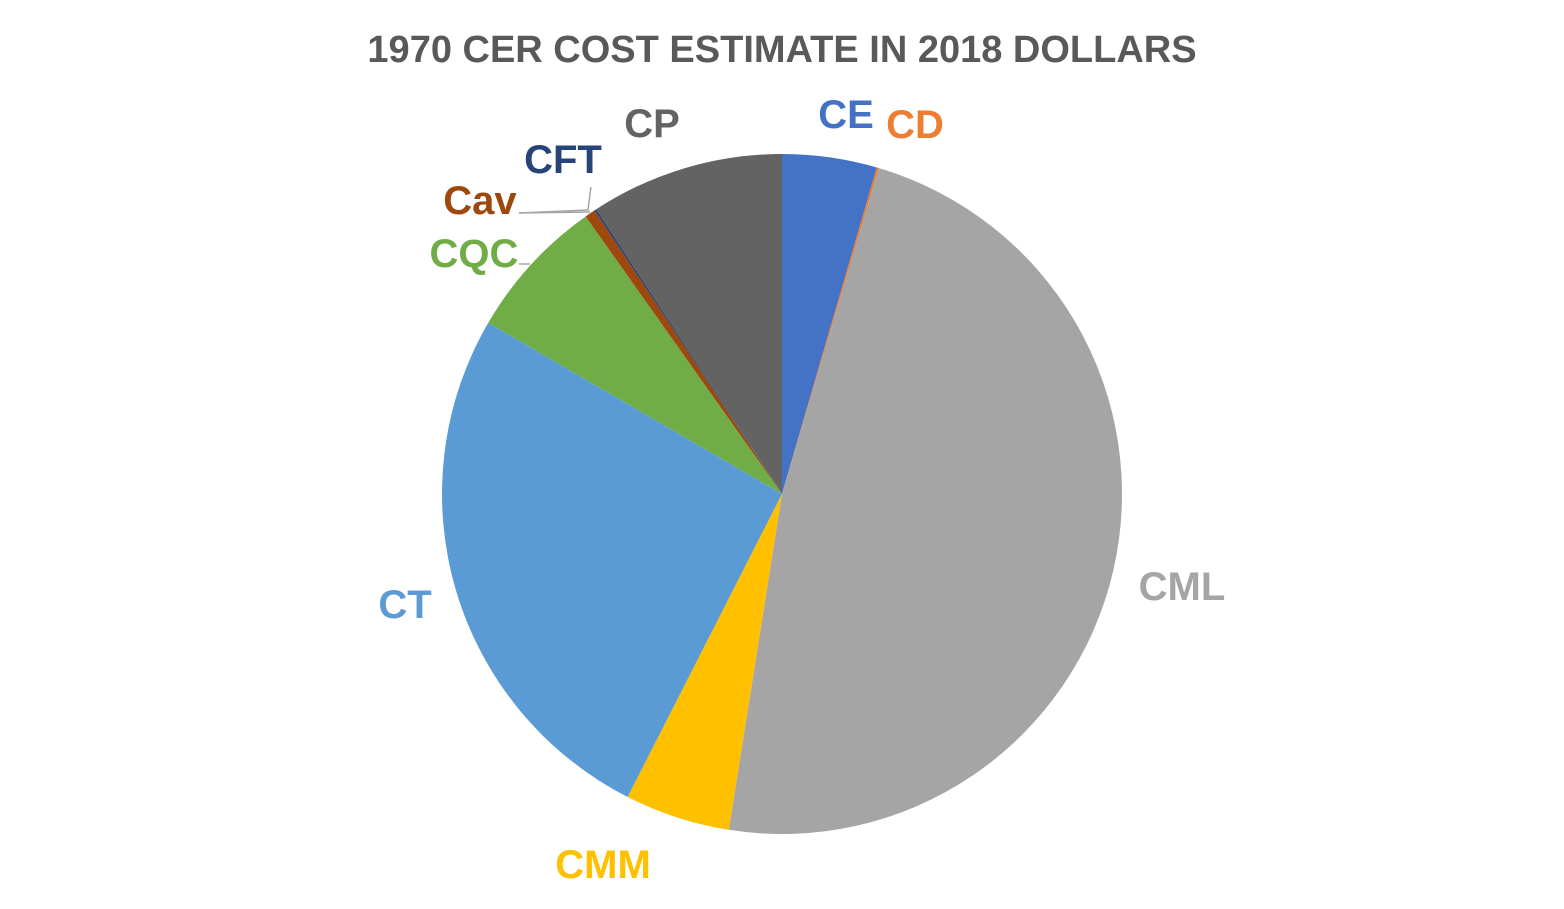  What do you see at coordinates (781, 50) in the screenshot?
I see `chart-title: 1970 CER COST ESTIMATE IN 2018 DOLLARS` at bounding box center [781, 50].